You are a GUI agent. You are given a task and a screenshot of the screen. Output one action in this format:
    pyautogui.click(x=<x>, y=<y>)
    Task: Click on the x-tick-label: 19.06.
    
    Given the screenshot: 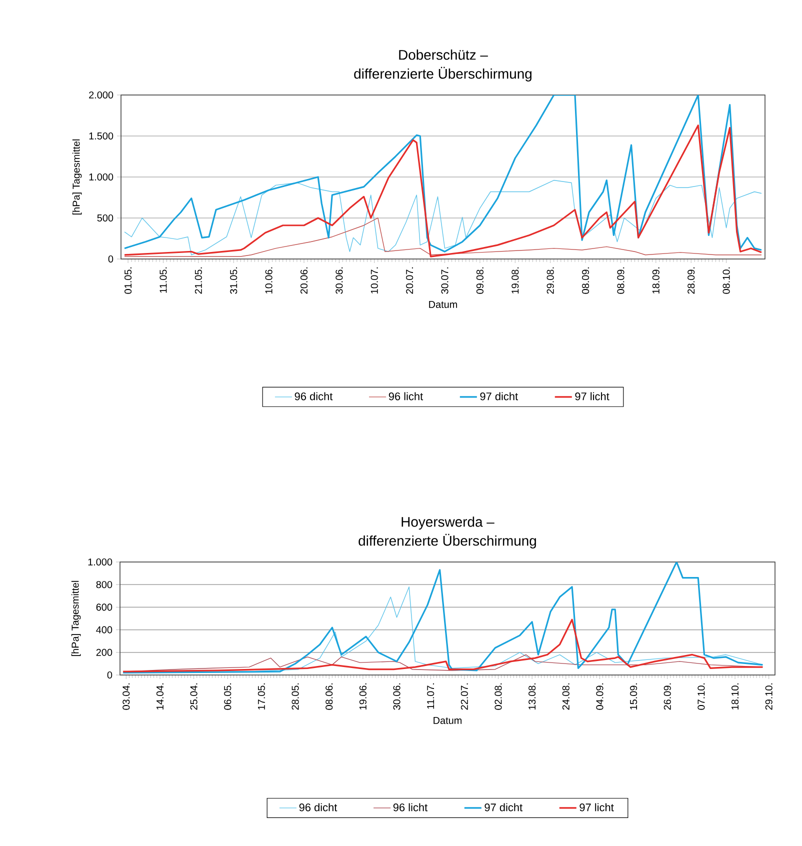 What is the action you would take?
    pyautogui.click(x=362, y=696)
    